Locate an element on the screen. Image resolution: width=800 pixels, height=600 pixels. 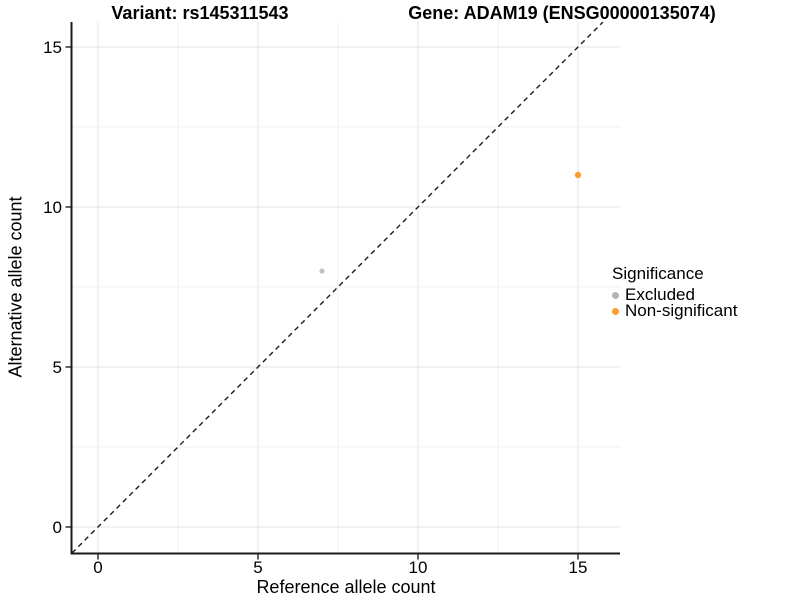
legend-items: Excluded Non-significant is located at coordinates (675, 302).